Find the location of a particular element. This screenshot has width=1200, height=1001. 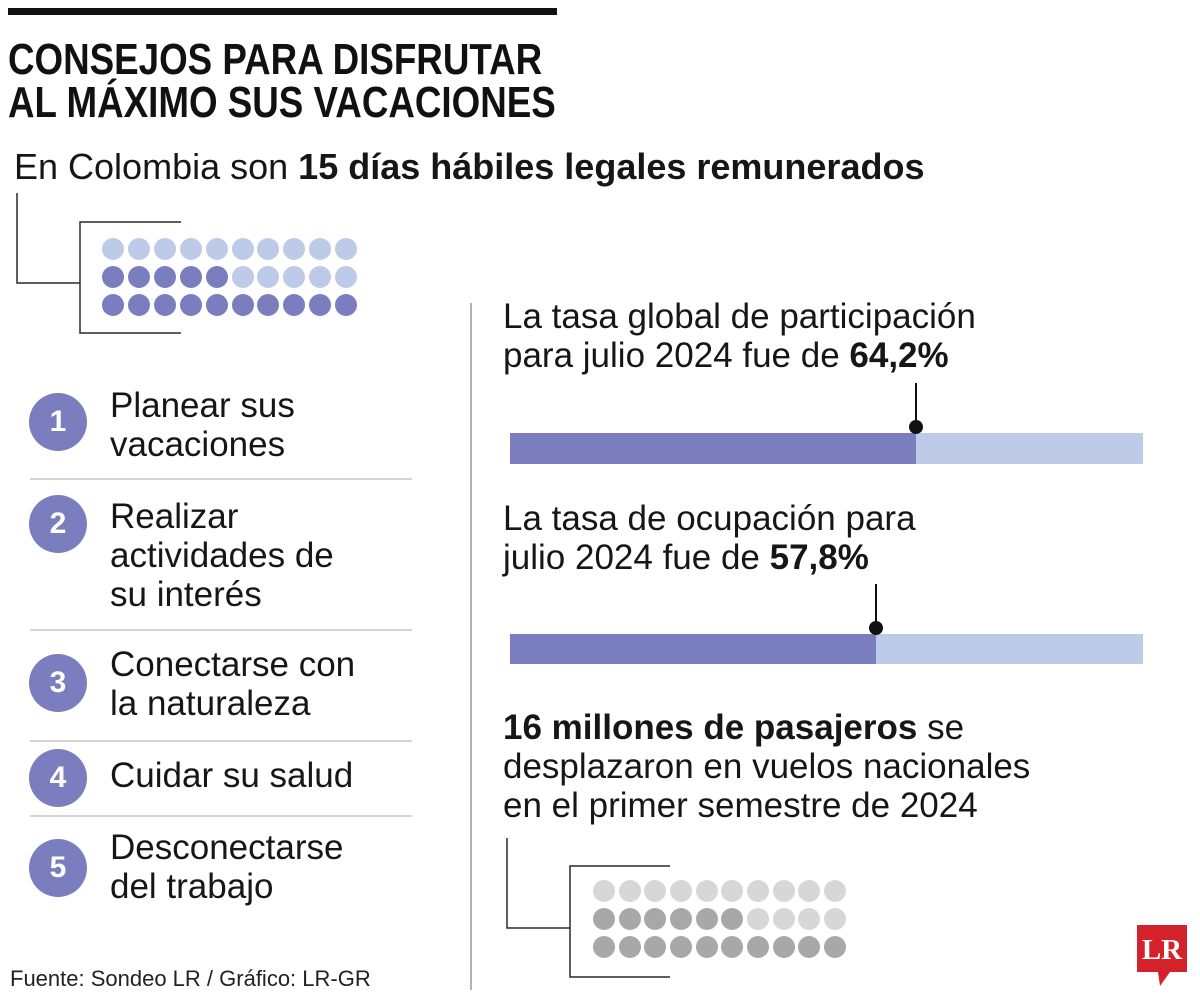

stat-line: julio 2024 fue de 57,8% is located at coordinates (709, 557).